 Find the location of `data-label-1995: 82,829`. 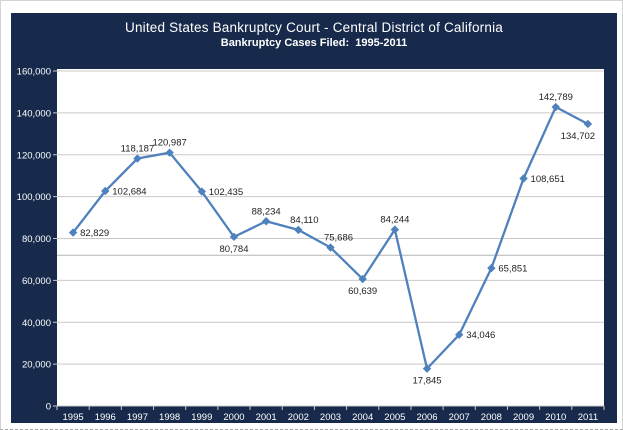

data-label-1995: 82,829 is located at coordinates (94, 233).